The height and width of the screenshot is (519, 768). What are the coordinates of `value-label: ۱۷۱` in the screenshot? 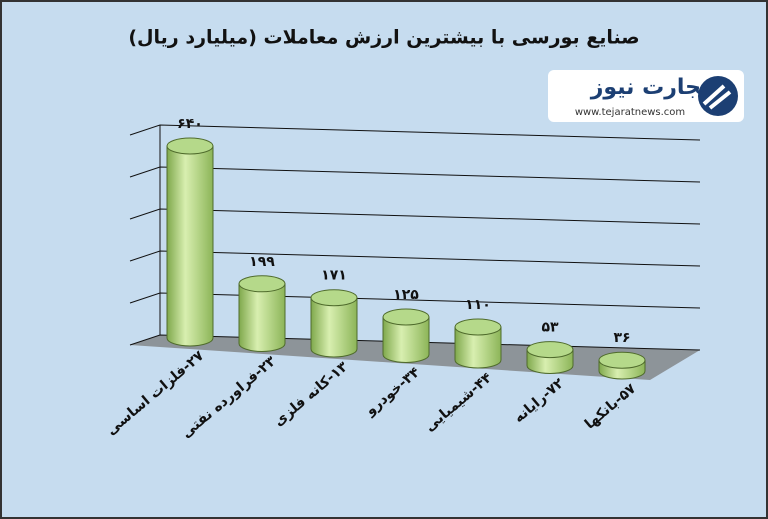 It's located at (334, 276).